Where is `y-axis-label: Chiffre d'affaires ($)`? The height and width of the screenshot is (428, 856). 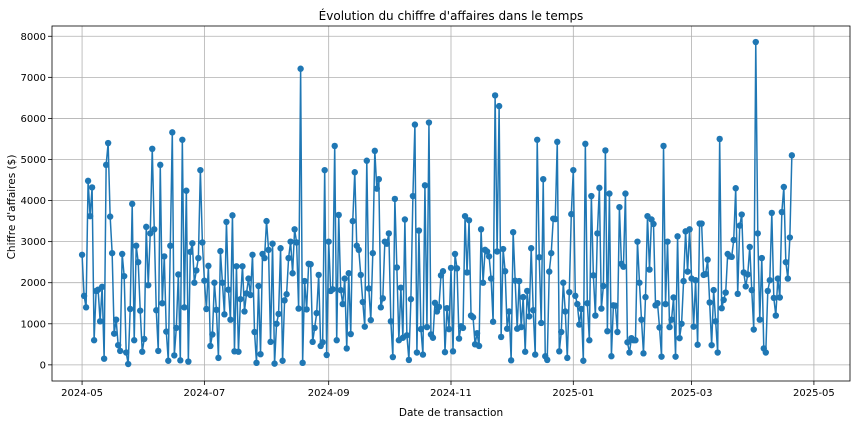
y-axis-label: Chiffre d'affaires ($) is located at coordinates (12, 207).